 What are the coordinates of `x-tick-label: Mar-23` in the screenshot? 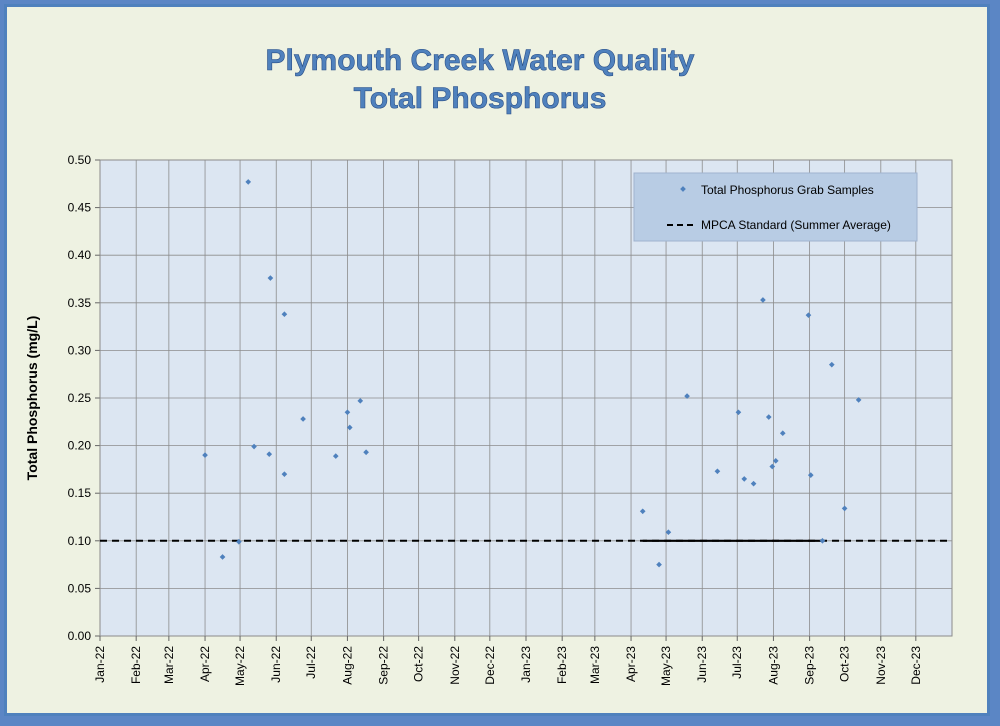 It's located at (595, 665).